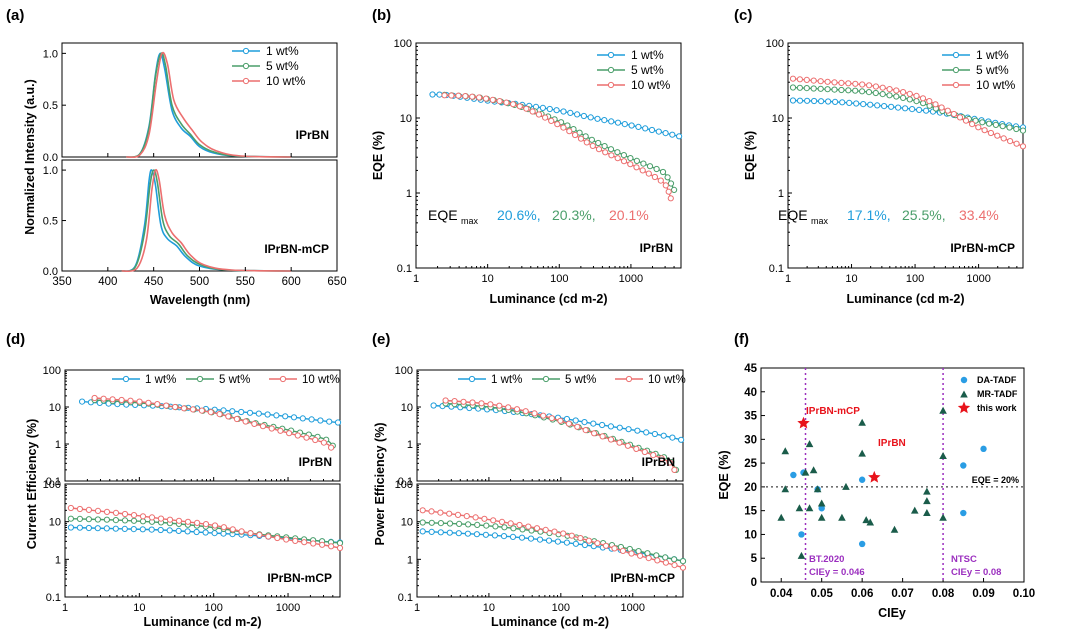 This screenshot has height=634, width=1080. I want to click on x-tick-label: 350, so click(61, 282).